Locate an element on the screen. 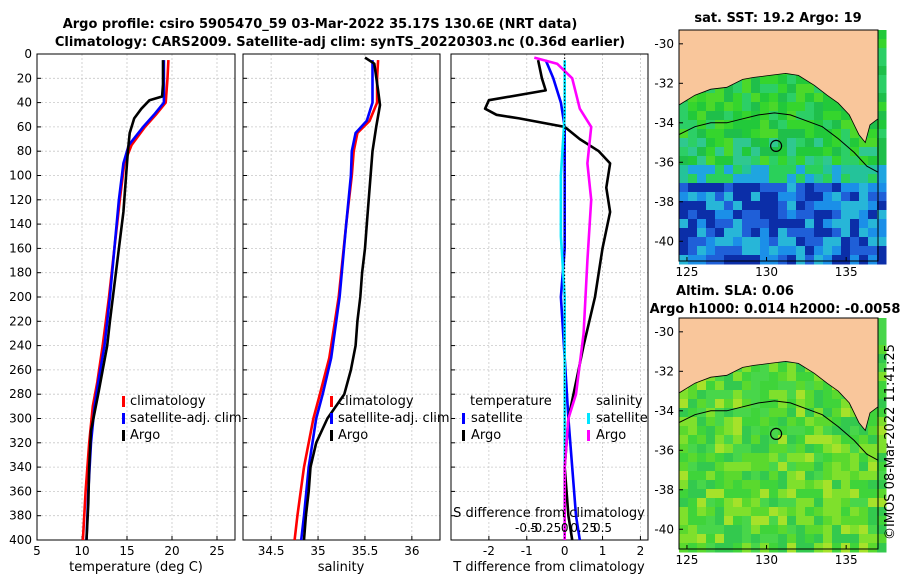 Image resolution: width=900 pixels, height=580 pixels. map-frame is located at coordinates (778, 145).